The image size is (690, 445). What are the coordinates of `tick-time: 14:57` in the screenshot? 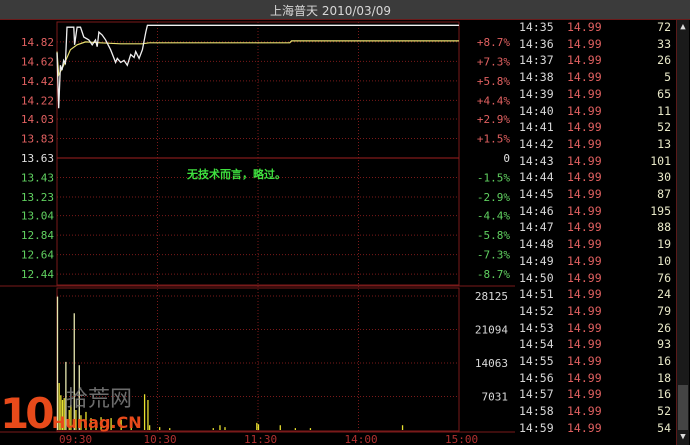 It's located at (536, 394).